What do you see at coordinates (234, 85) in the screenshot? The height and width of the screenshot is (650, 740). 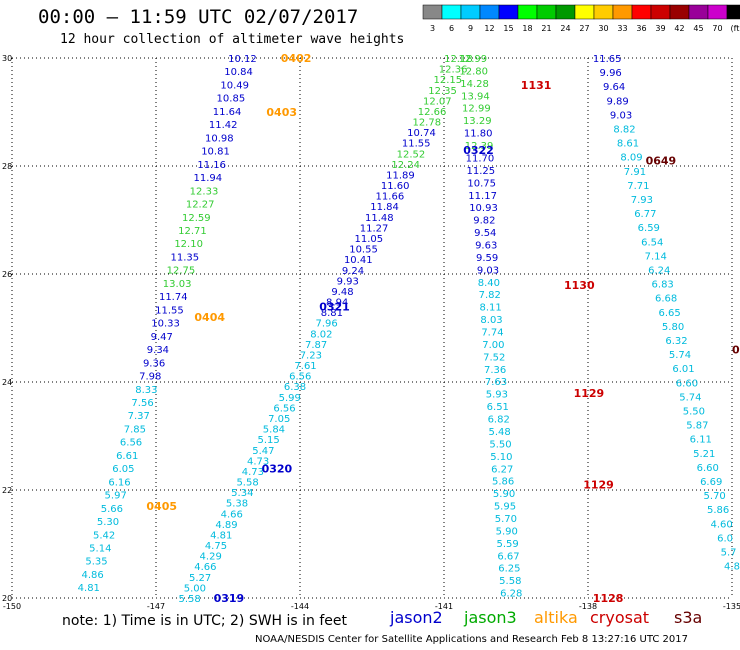 I see `wave-height-point: 10.49` at bounding box center [234, 85].